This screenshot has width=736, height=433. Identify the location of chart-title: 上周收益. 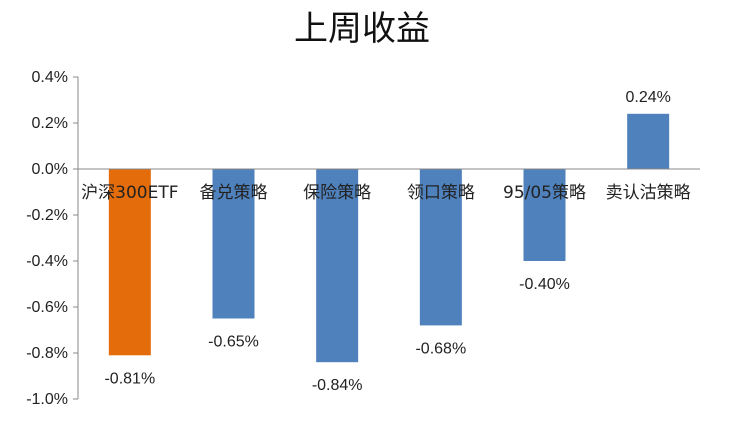
(362, 29).